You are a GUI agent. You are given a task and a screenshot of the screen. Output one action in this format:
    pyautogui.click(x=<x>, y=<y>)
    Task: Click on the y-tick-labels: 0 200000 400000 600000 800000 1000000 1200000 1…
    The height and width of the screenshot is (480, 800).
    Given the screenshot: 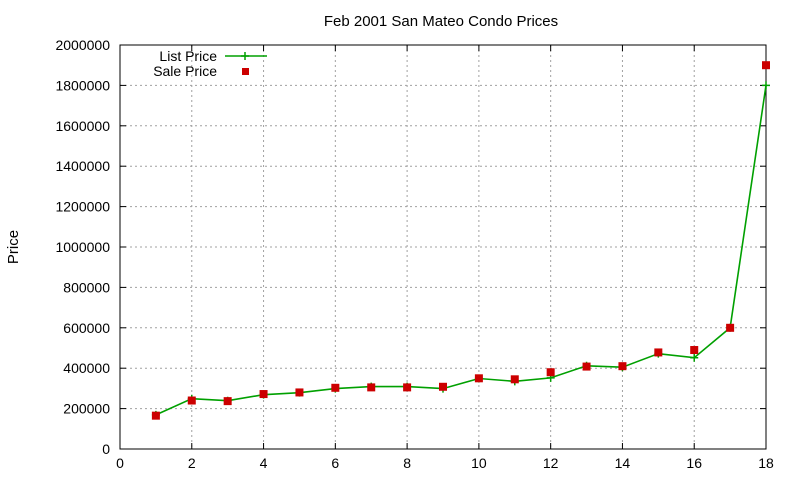 What is the action you would take?
    pyautogui.click(x=82, y=247)
    